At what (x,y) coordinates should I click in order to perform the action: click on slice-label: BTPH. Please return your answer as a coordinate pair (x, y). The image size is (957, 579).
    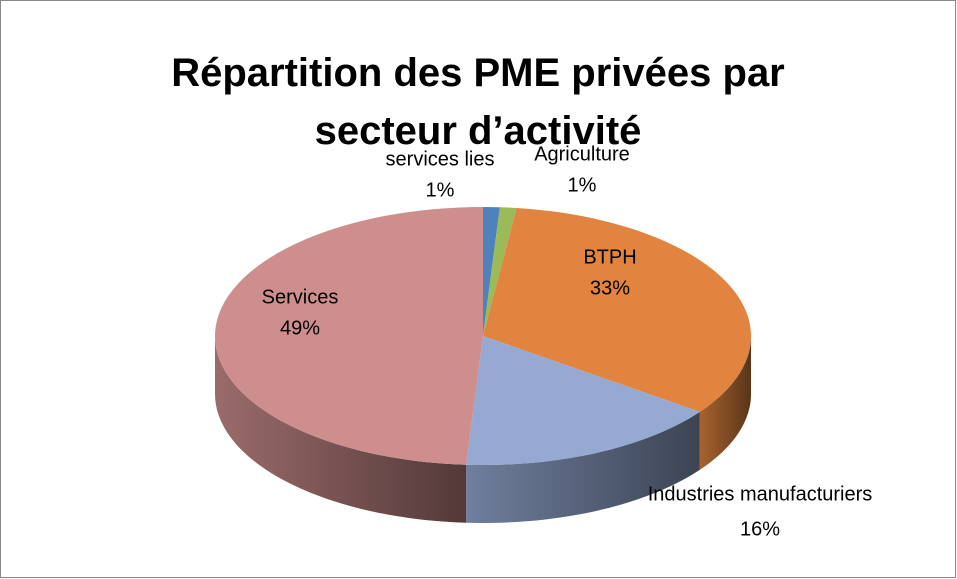
    Looking at the image, I should click on (609, 257).